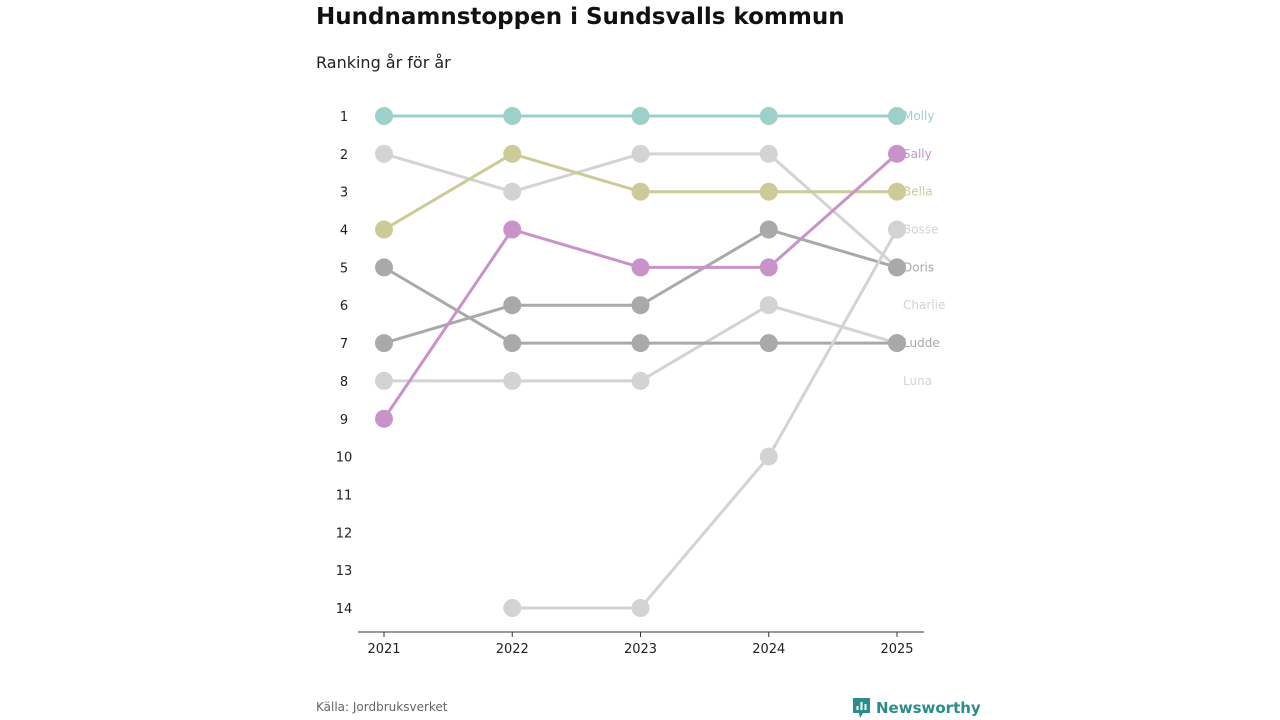 The image size is (1280, 720). I want to click on chart-title: Hundnamnstoppen i Sundsvalls kommun, so click(580, 17).